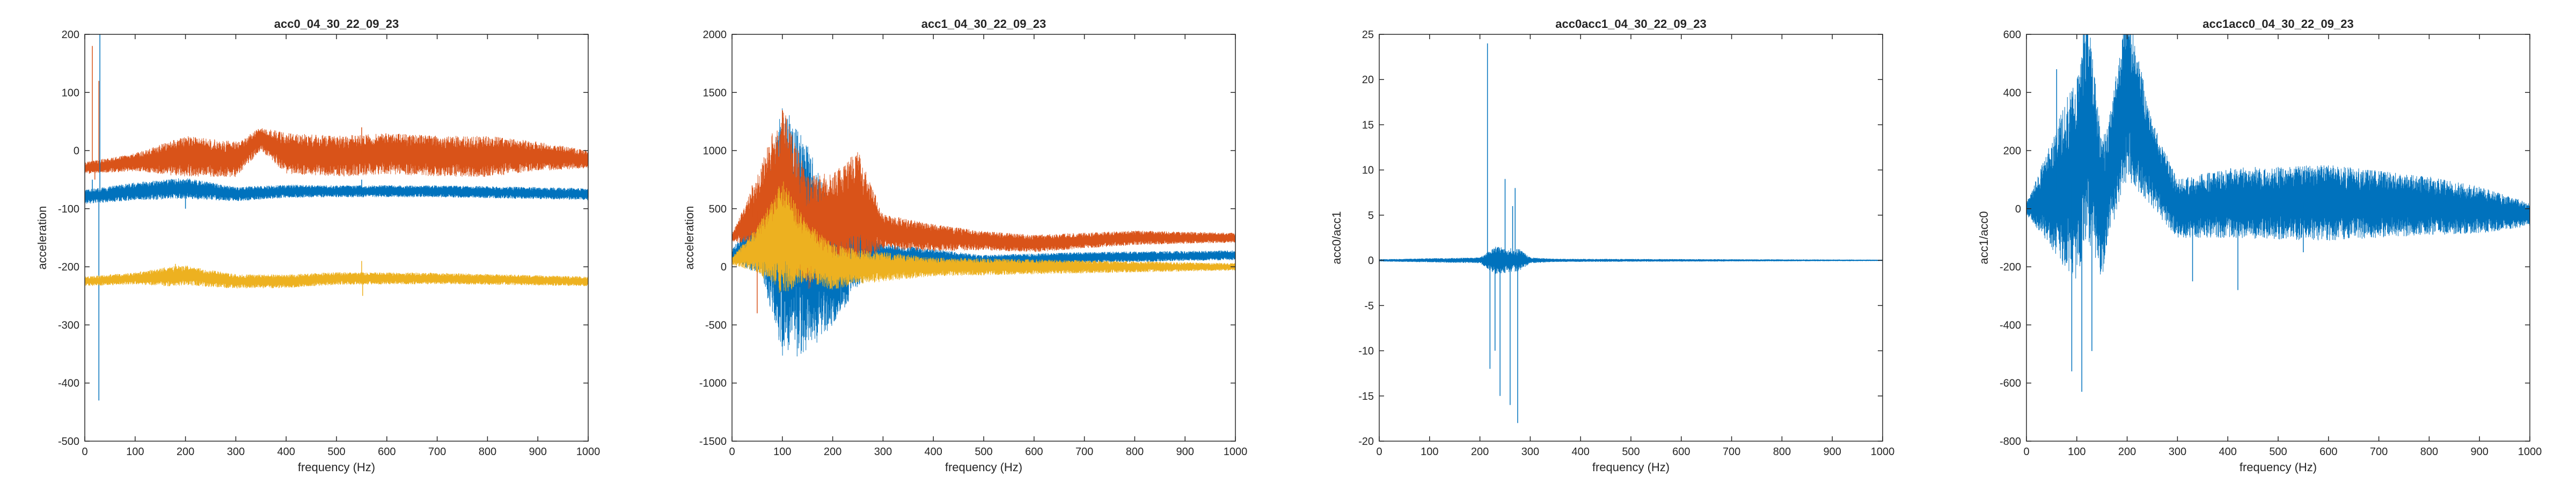  What do you see at coordinates (1369, 306) in the screenshot?
I see `y-tick-label: -5` at bounding box center [1369, 306].